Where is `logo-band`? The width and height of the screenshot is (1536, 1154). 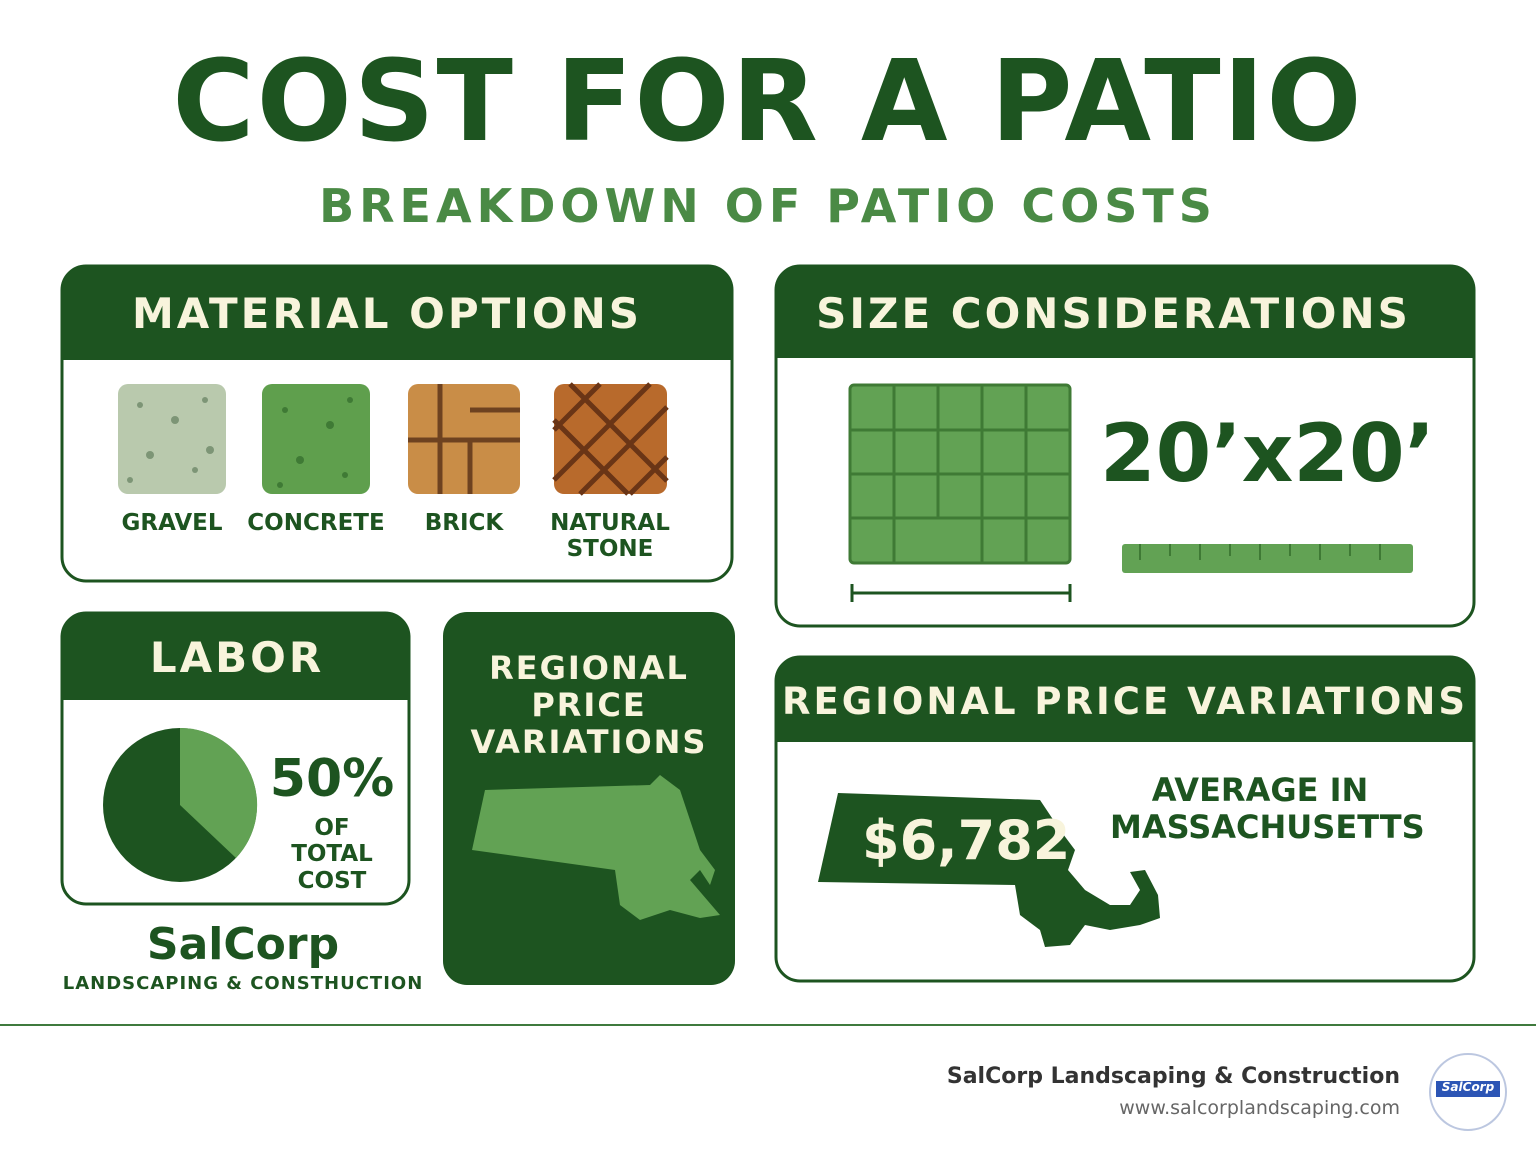 logo-band is located at coordinates (1468, 1089).